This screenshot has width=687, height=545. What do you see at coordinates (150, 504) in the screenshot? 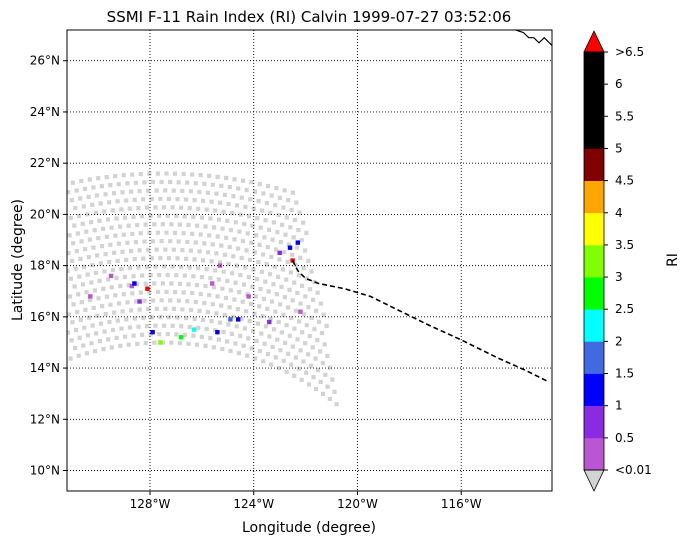
I see `x-tick-label: 128°W` at bounding box center [150, 504].